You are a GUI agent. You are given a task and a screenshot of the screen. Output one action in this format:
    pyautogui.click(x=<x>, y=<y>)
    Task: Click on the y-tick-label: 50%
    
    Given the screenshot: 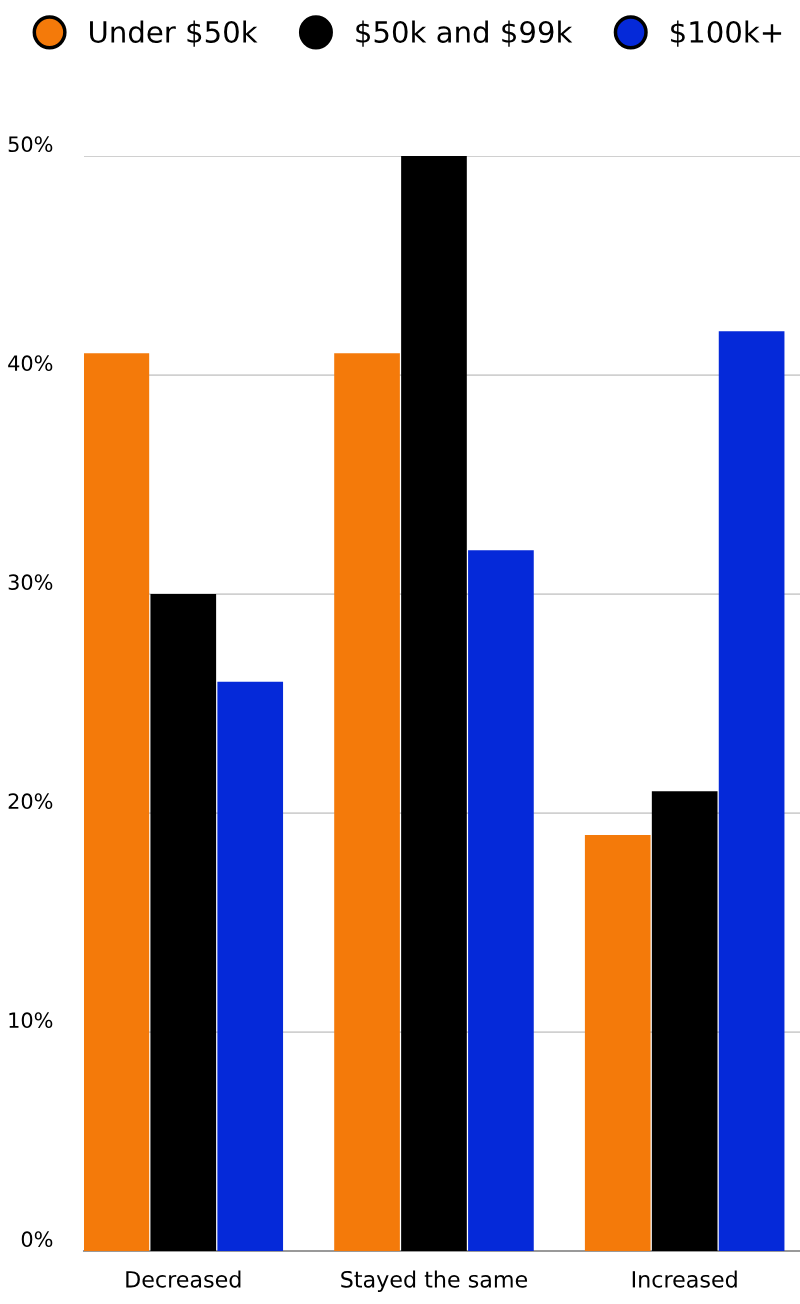 What is the action you would take?
    pyautogui.click(x=30, y=144)
    